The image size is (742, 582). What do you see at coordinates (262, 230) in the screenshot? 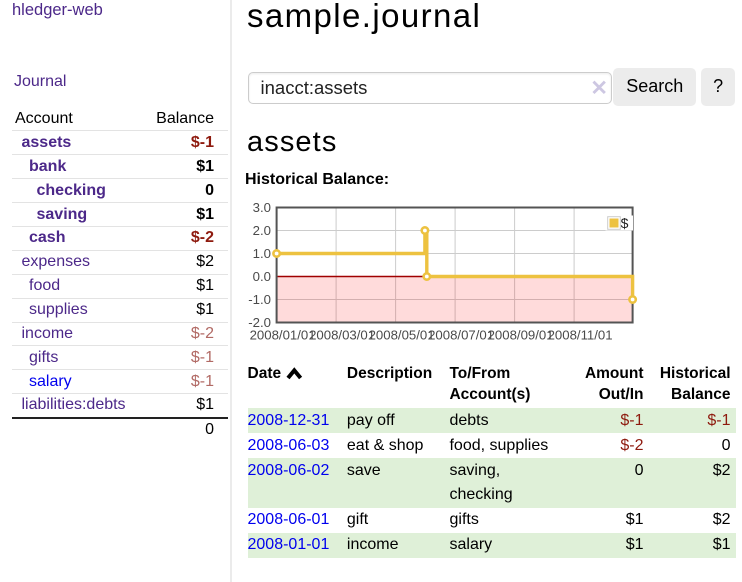
I see `svg-text: 2.0` at bounding box center [262, 230].